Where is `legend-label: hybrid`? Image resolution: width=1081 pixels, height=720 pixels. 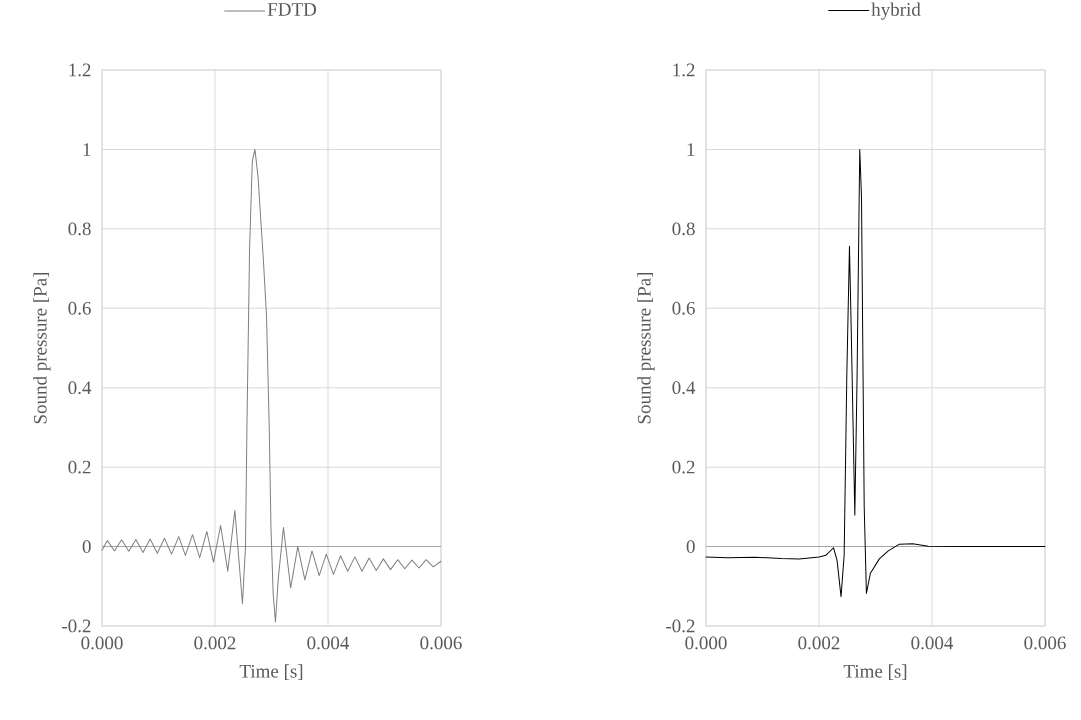 legend-label: hybrid is located at coordinates (896, 11).